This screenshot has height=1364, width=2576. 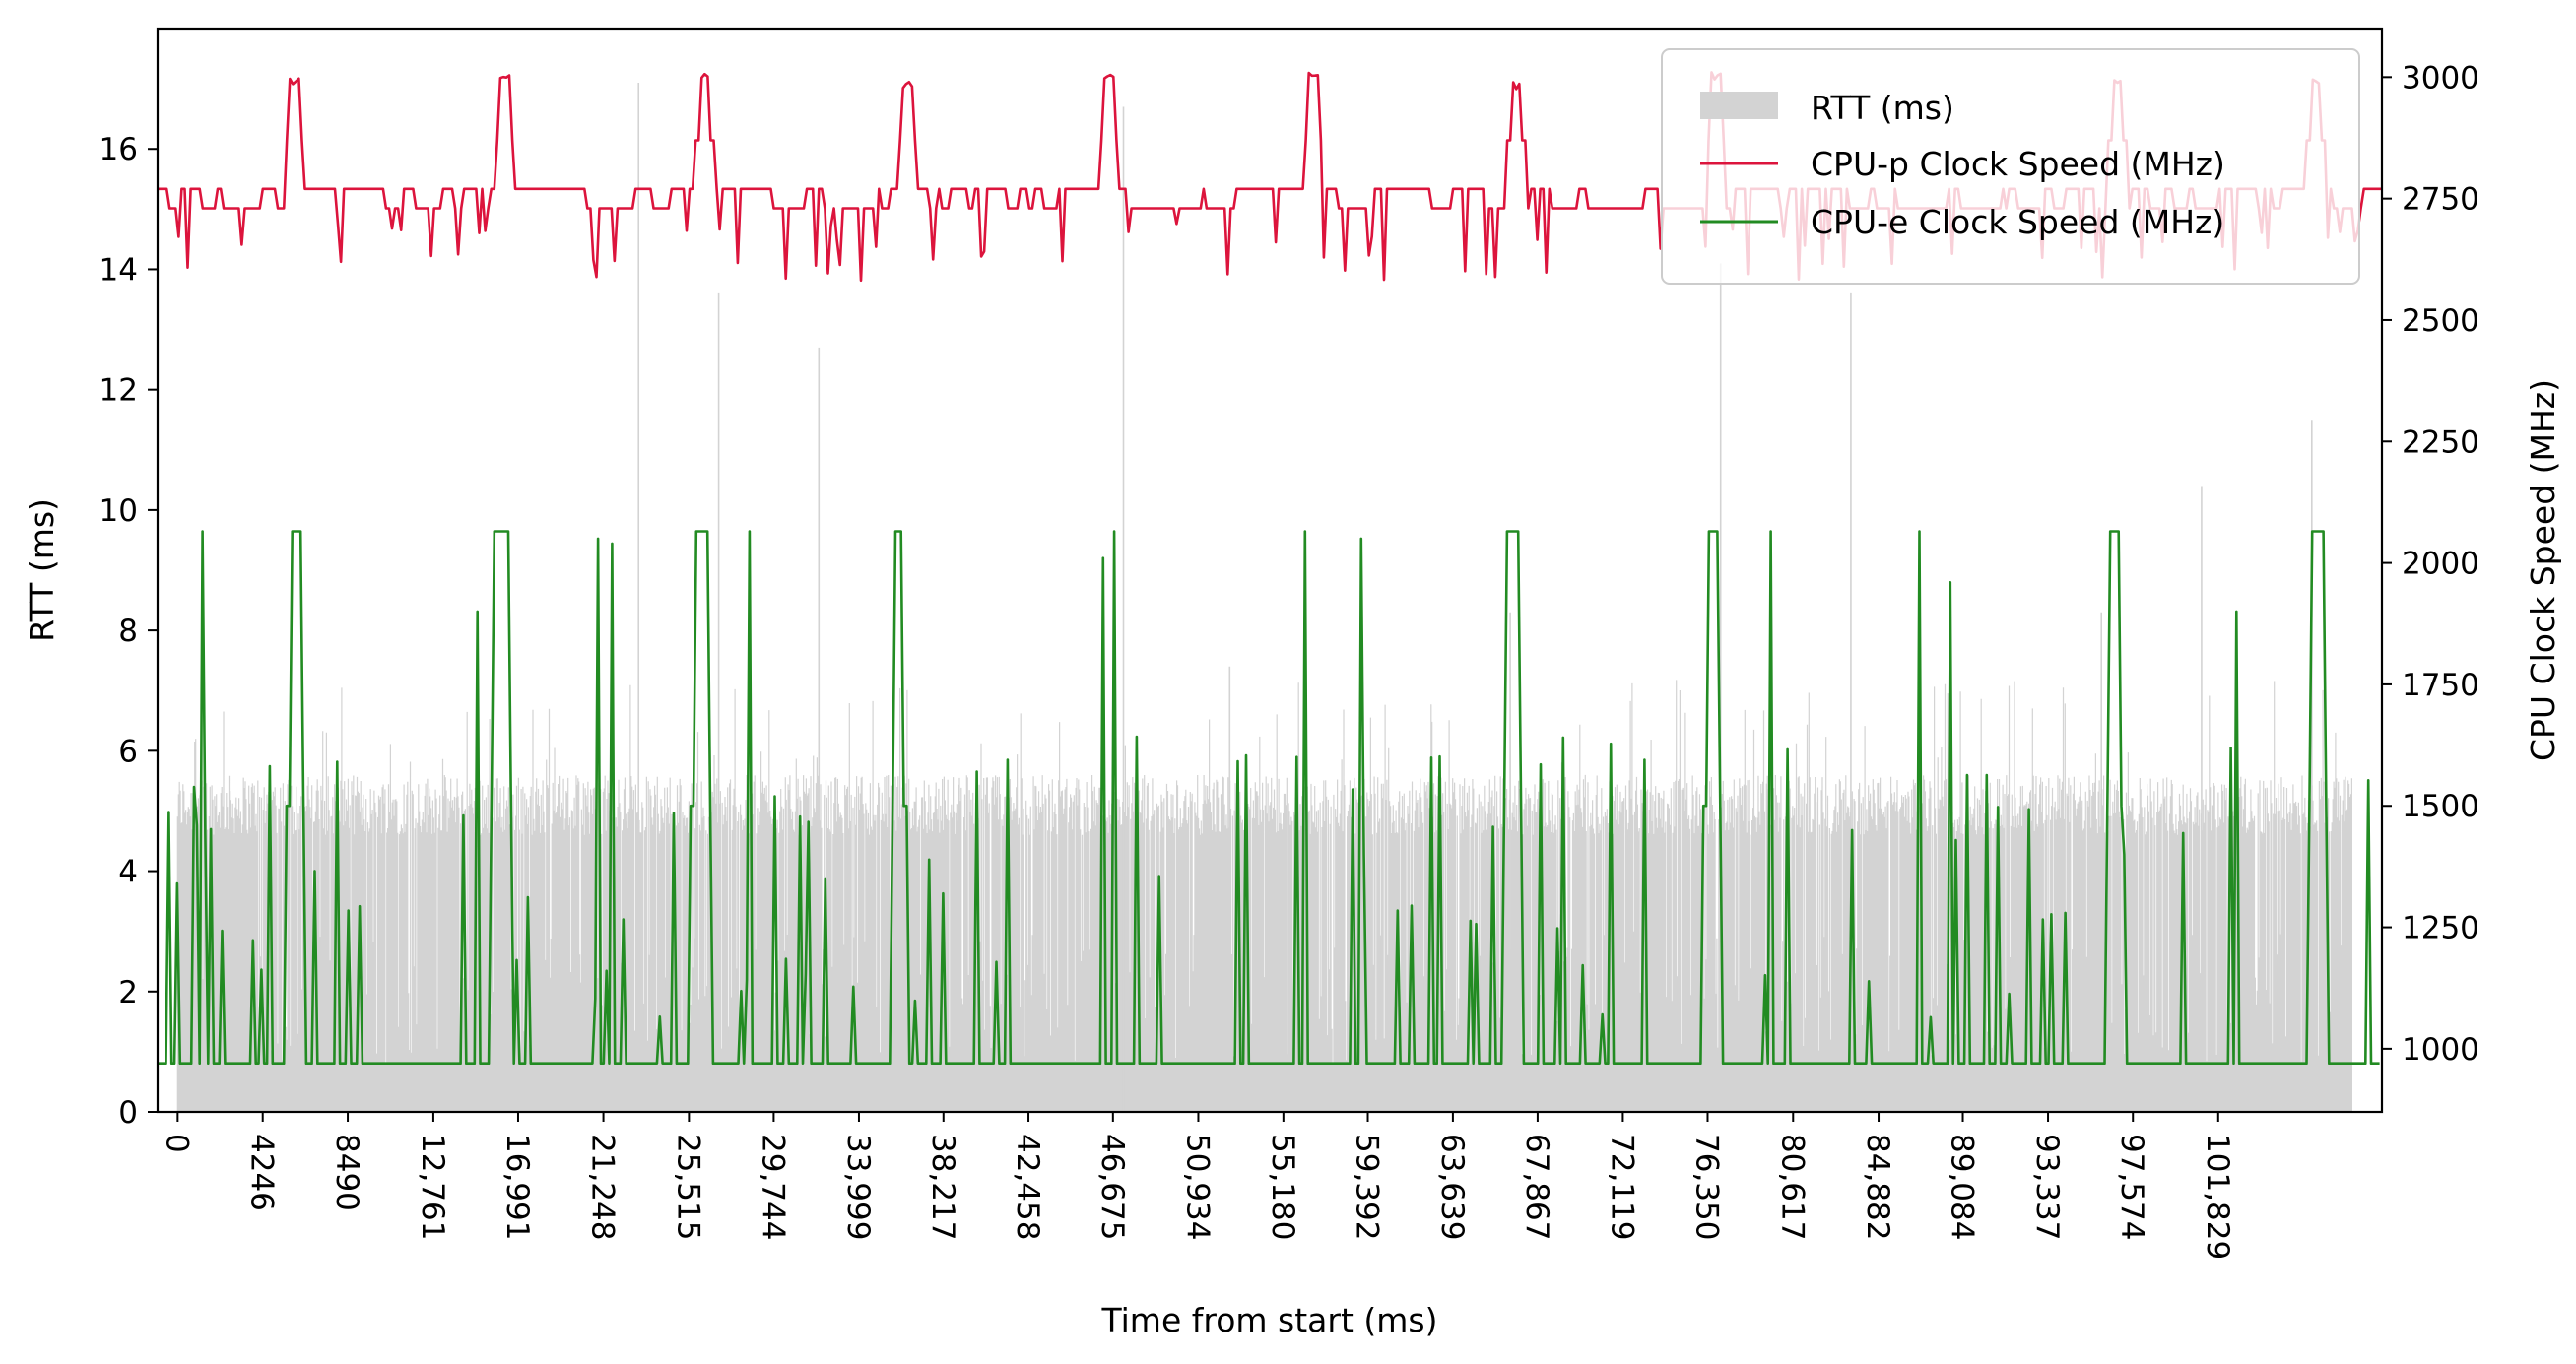 What do you see at coordinates (1878, 1187) in the screenshot?
I see `x-tick-label: 84,882` at bounding box center [1878, 1187].